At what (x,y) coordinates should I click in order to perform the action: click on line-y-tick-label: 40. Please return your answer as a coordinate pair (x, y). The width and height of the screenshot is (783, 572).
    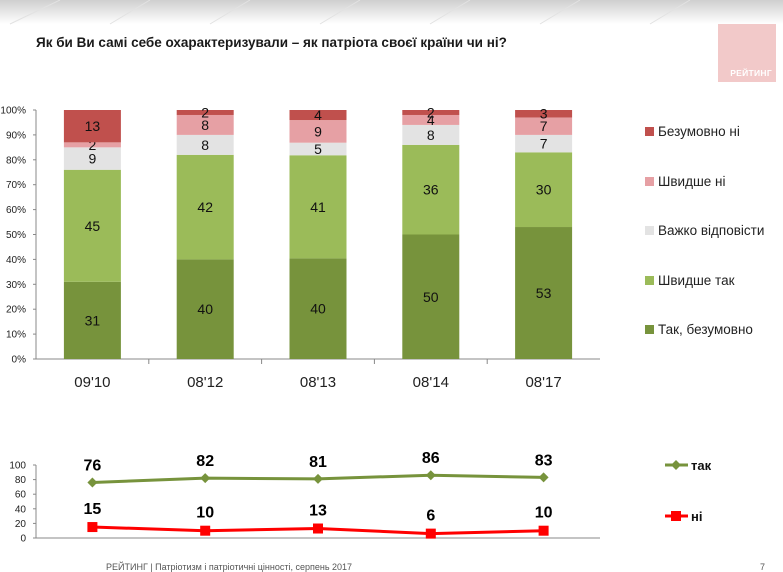
    Looking at the image, I should click on (21, 509).